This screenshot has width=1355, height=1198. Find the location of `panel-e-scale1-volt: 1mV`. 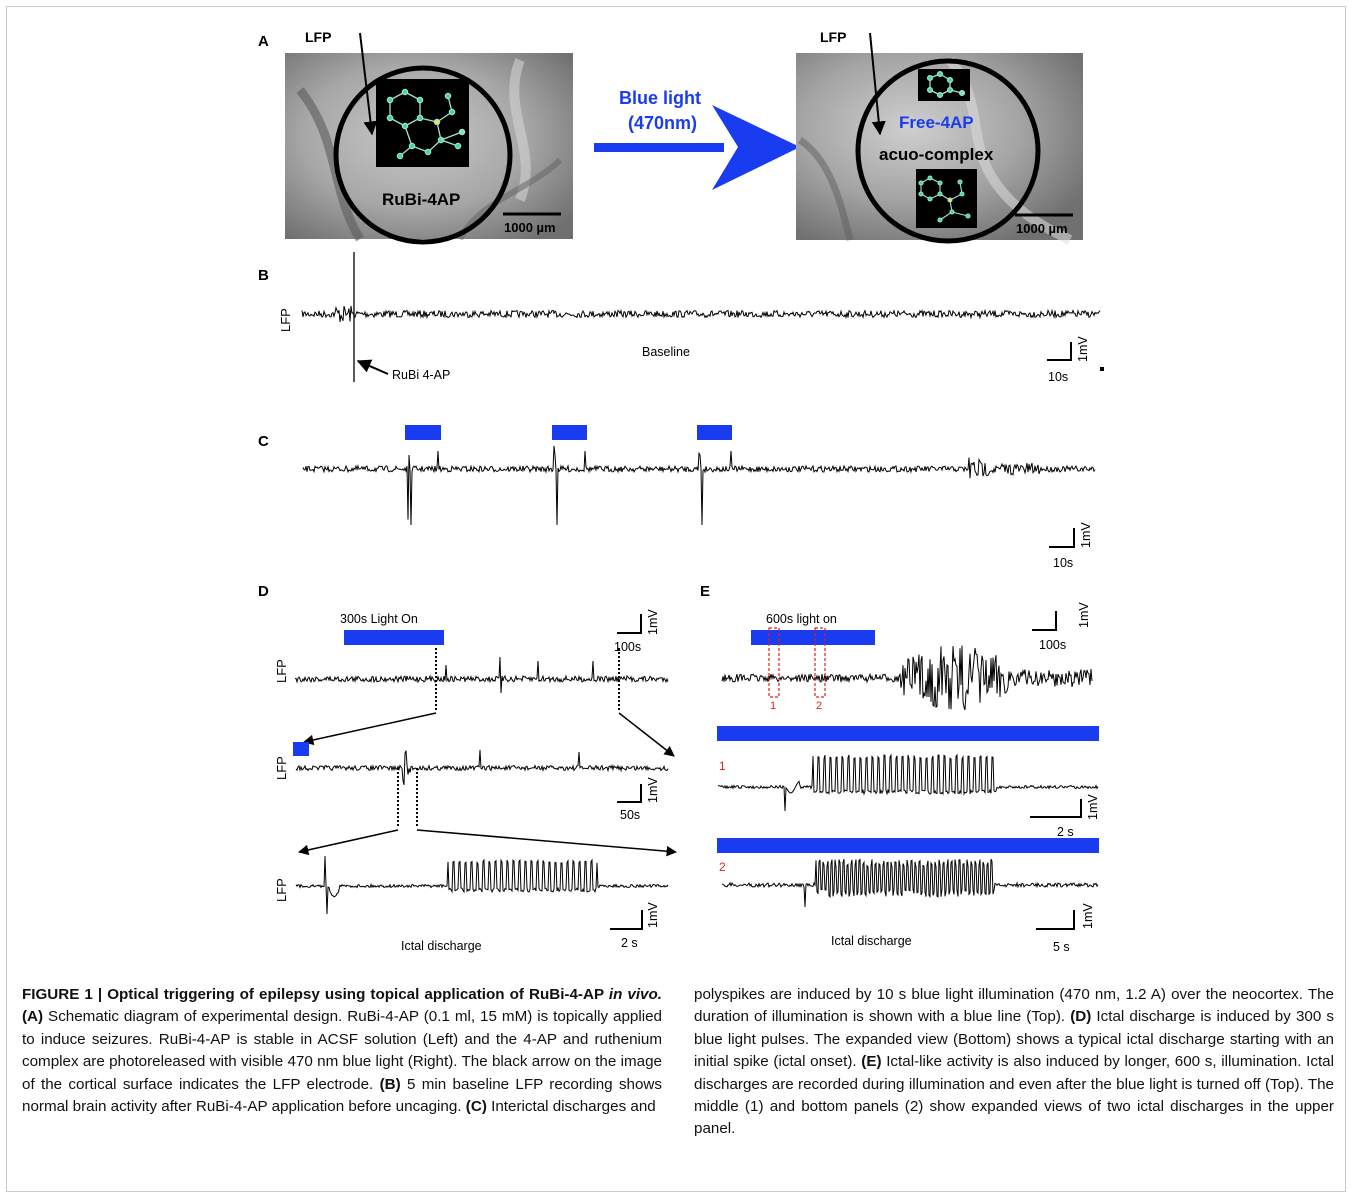

panel-e-scale1-volt: 1mV is located at coordinates (1084, 615).